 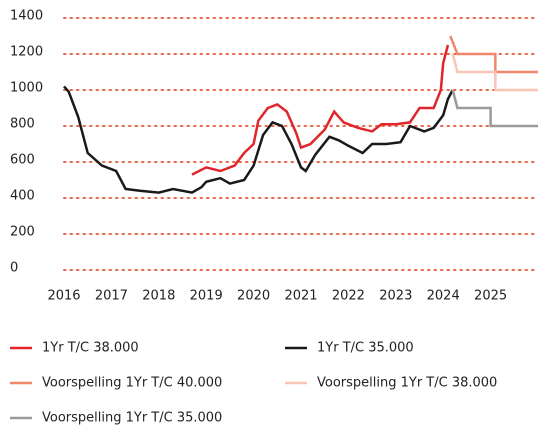 What do you see at coordinates (300, 296) in the screenshot?
I see `x-tick-label: 2021` at bounding box center [300, 296].